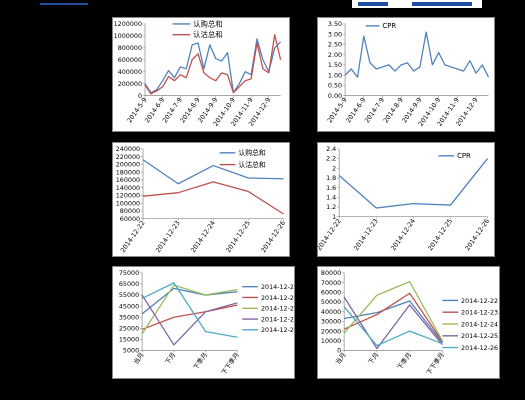 The height and width of the screenshot is (400, 525). I want to click on y-tick-label: 20000, so click(331, 331).